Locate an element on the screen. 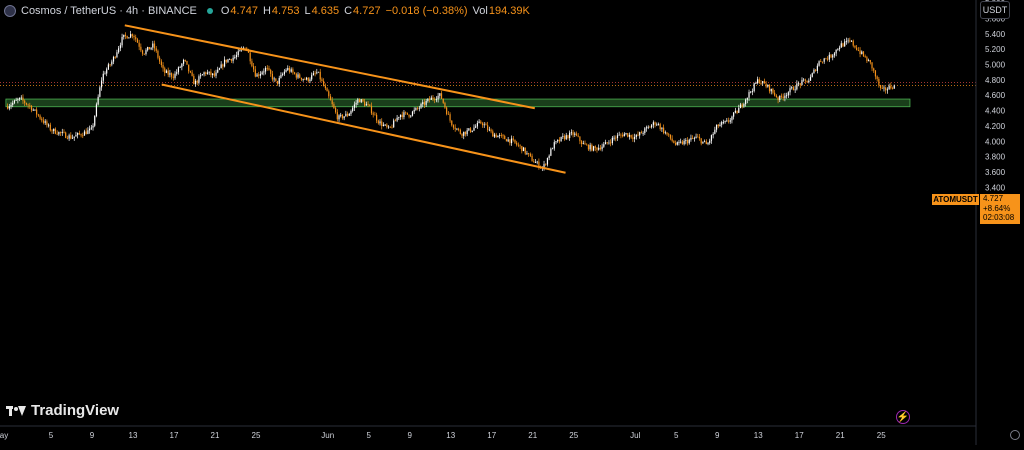 Image resolution: width=1024 pixels, height=450 pixels. channel-lower-trendline is located at coordinates (363, 128).